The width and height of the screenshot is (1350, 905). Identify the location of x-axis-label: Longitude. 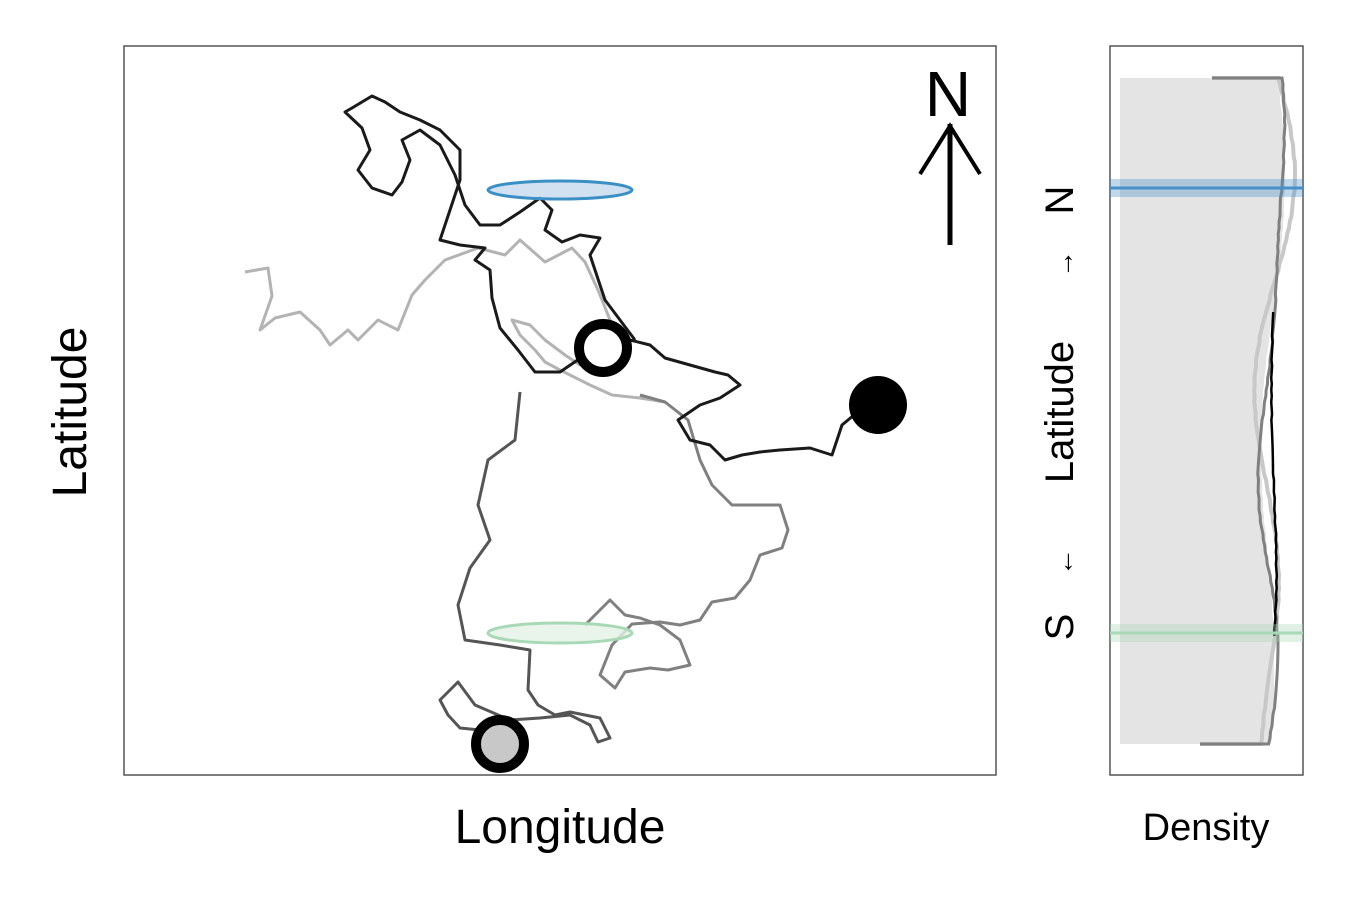
(560, 827).